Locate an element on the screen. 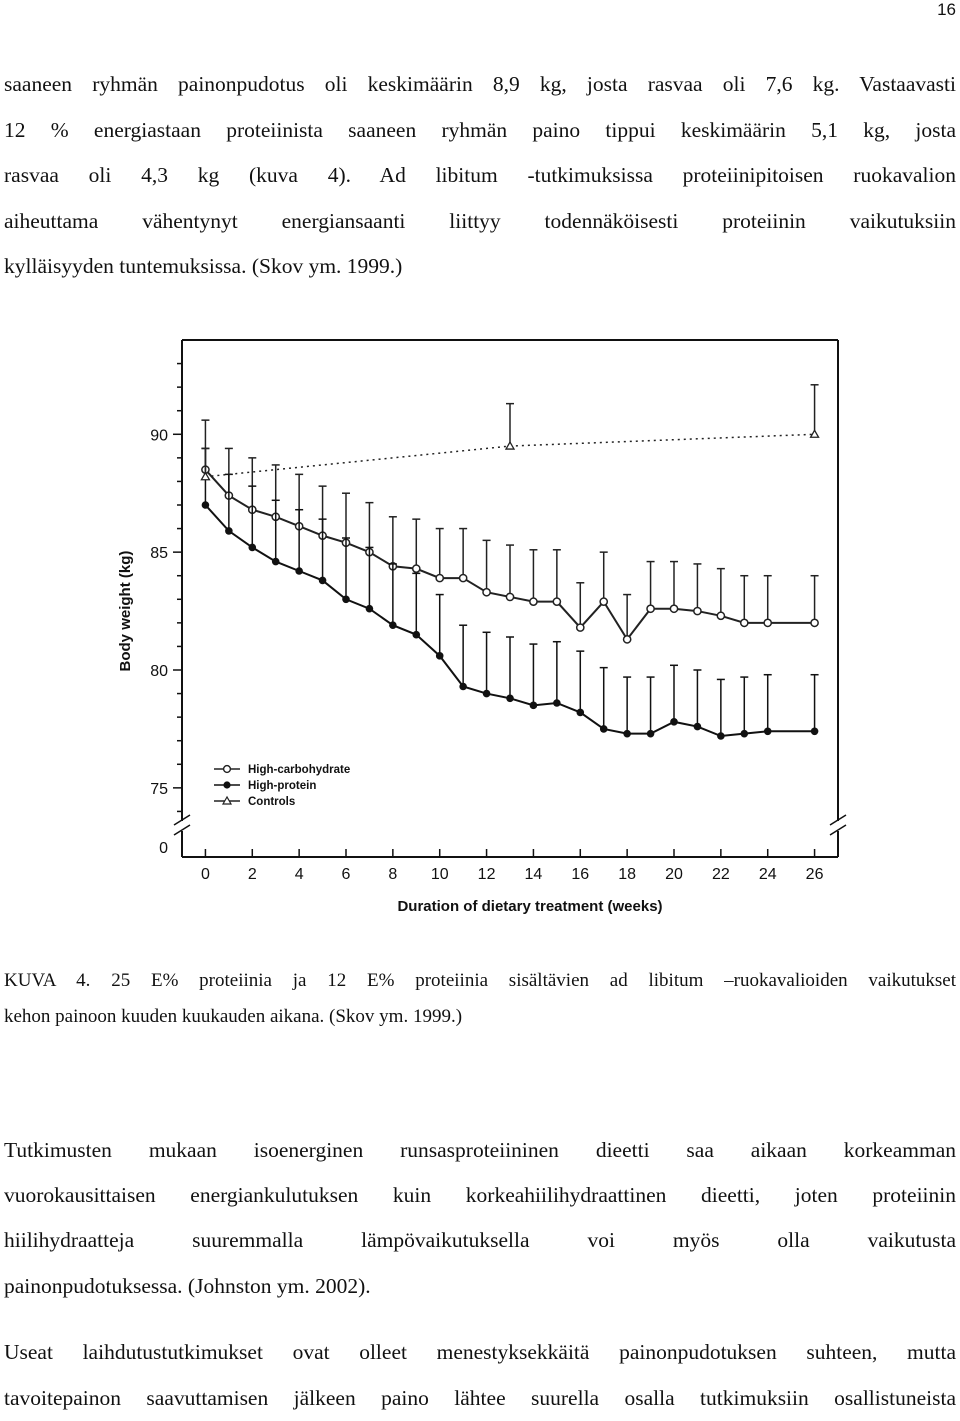 The height and width of the screenshot is (1421, 960). x-tick-label: 16 is located at coordinates (580, 874).